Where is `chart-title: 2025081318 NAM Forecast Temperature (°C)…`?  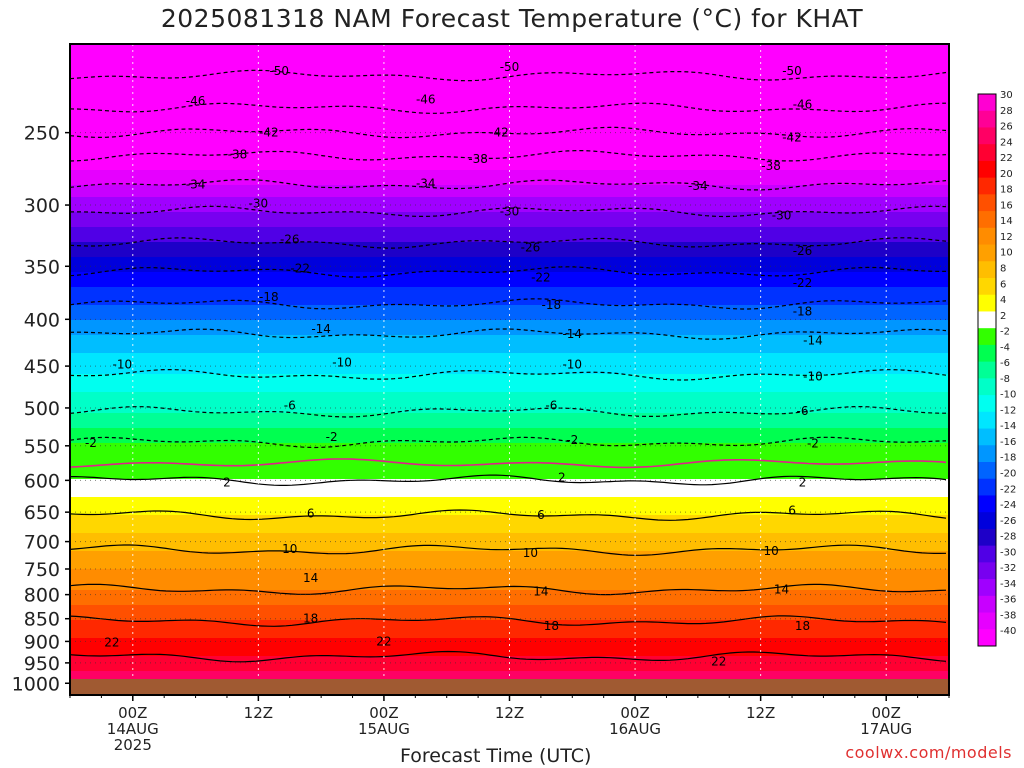 chart-title: 2025081318 NAM Forecast Temperature (°C)… is located at coordinates (512, 18).